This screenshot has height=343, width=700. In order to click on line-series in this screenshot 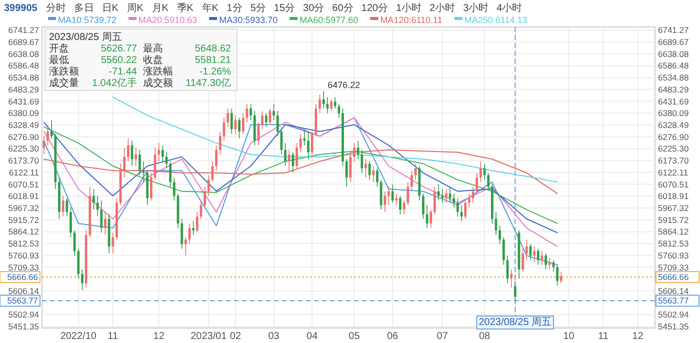, I will do `click(300, 171)`.